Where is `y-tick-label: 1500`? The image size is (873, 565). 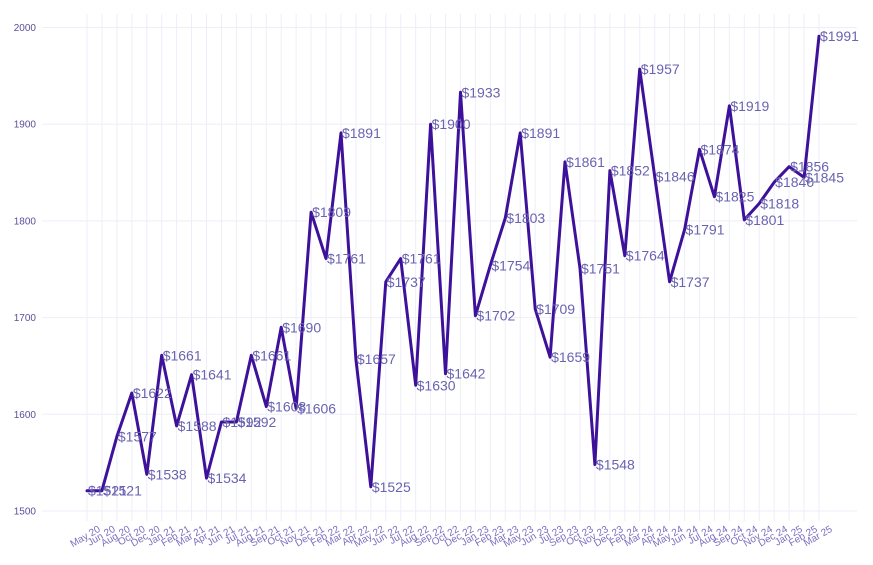
y-tick-label: 1500 is located at coordinates (25, 512).